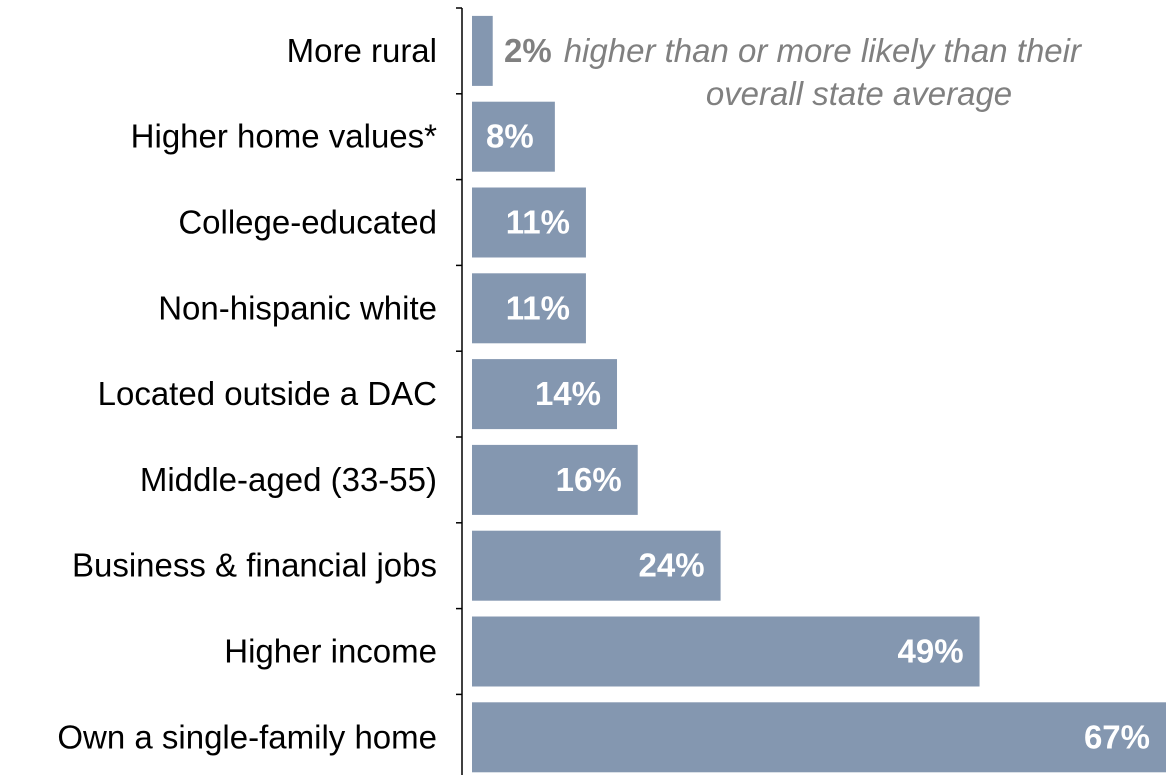 The width and height of the screenshot is (1166, 775). What do you see at coordinates (307, 222) in the screenshot?
I see `category-label: College-educated` at bounding box center [307, 222].